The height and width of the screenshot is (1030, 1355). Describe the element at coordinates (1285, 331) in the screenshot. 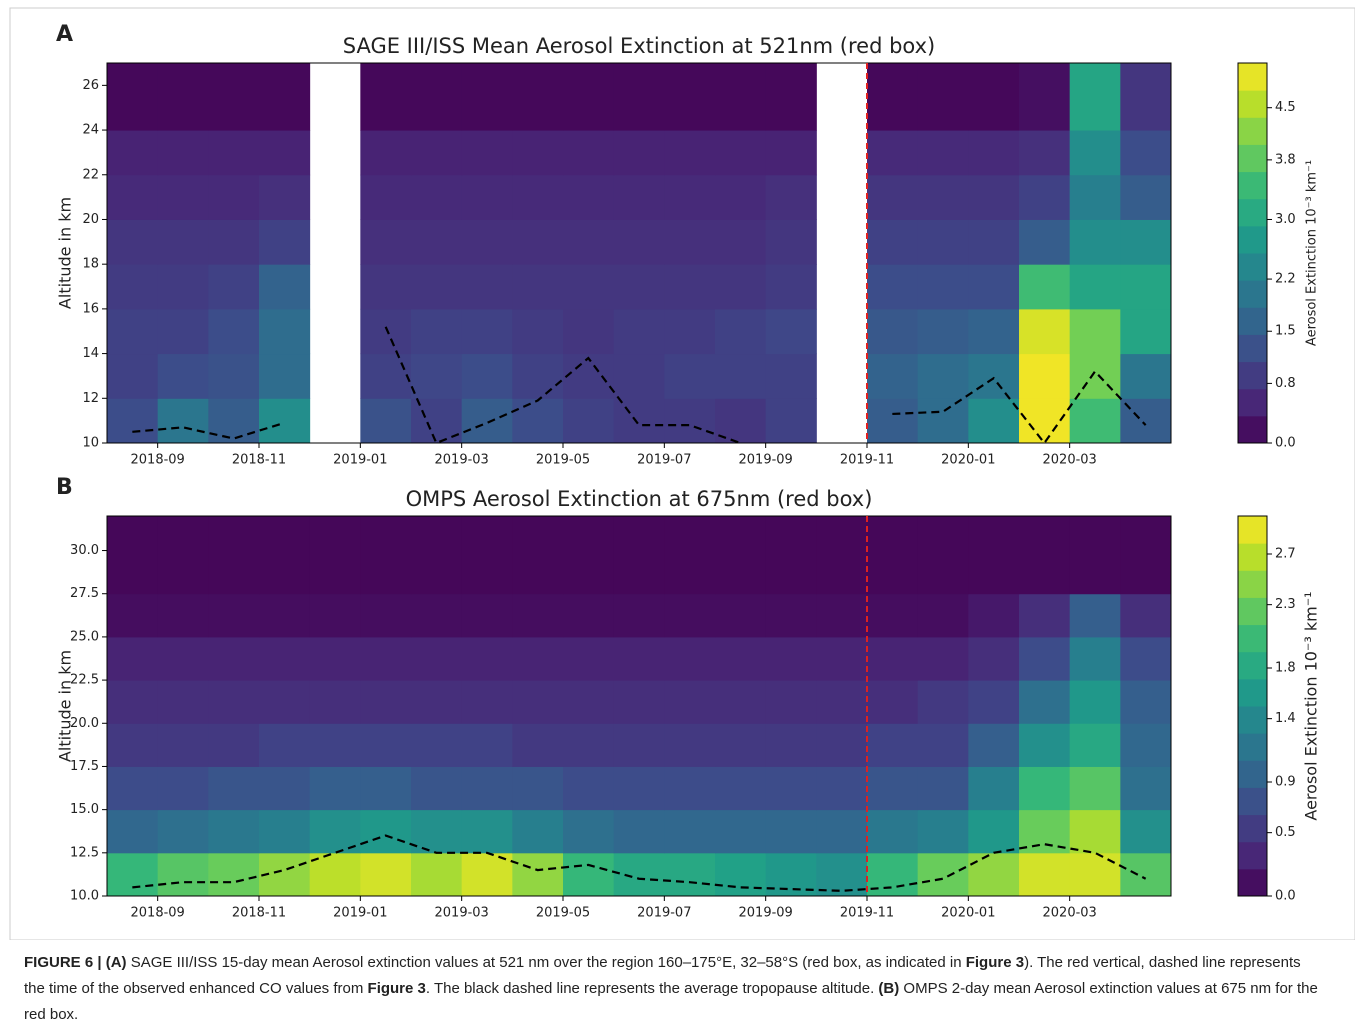

I see `colorbar-tick-label: 1.5` at that location.